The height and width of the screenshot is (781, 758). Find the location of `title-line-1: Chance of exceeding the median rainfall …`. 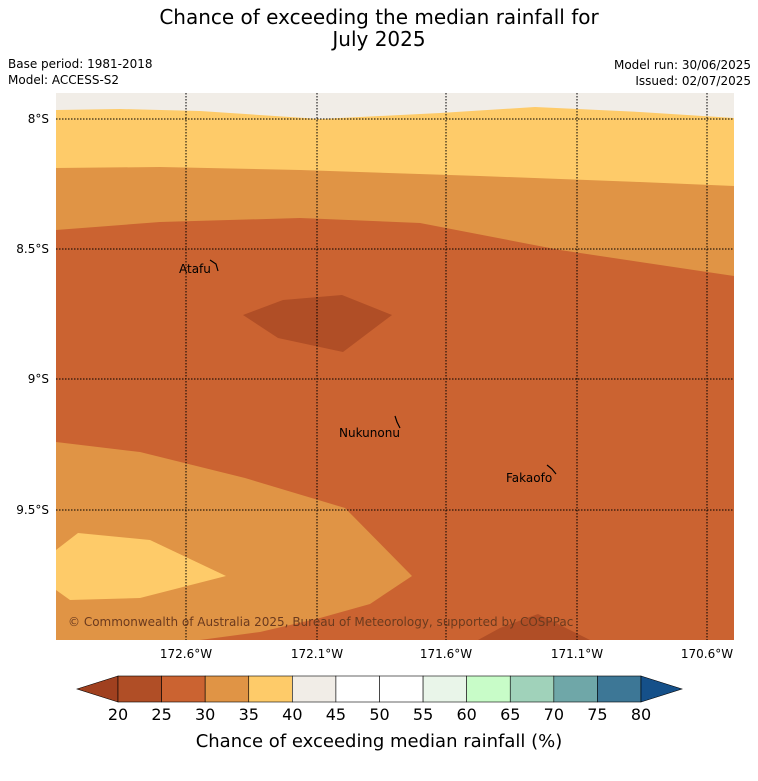

title-line-1: Chance of exceeding the median rainfall … is located at coordinates (379, 17).